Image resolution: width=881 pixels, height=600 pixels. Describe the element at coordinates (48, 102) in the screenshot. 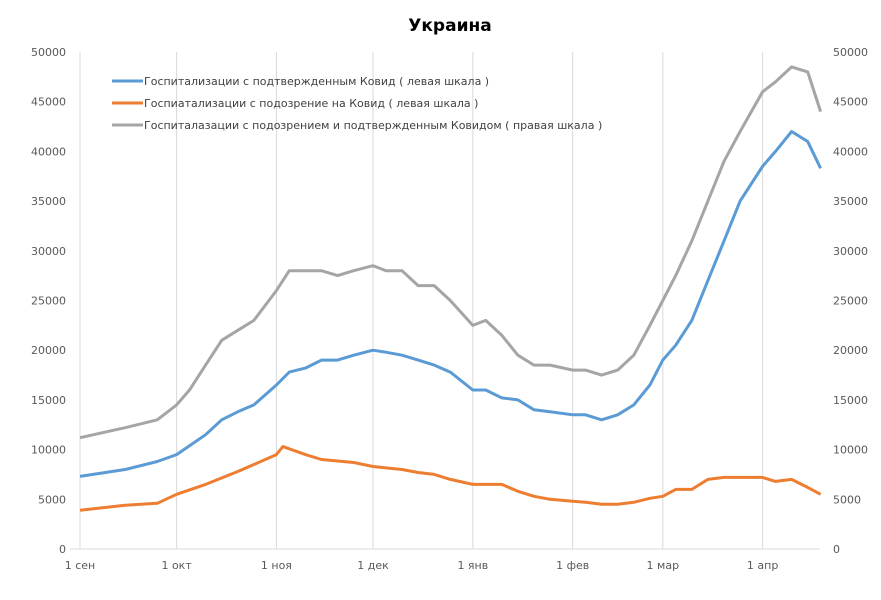

I see `y-tick-label-left: 45000` at that location.